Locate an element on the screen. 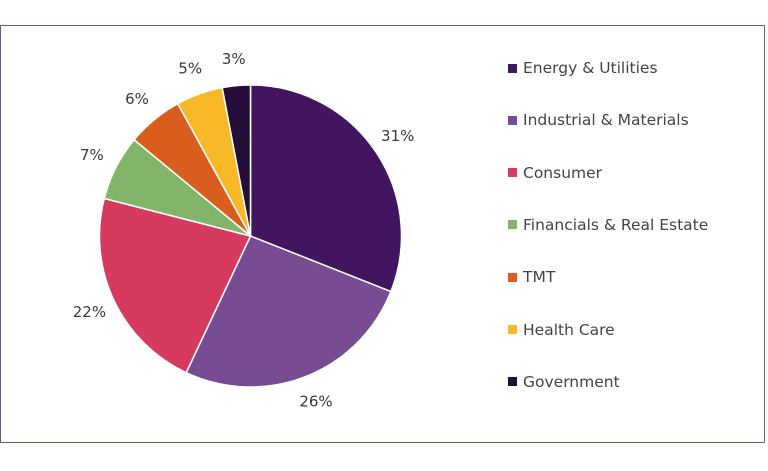 The width and height of the screenshot is (768, 471). data-label: 31% is located at coordinates (397, 136).